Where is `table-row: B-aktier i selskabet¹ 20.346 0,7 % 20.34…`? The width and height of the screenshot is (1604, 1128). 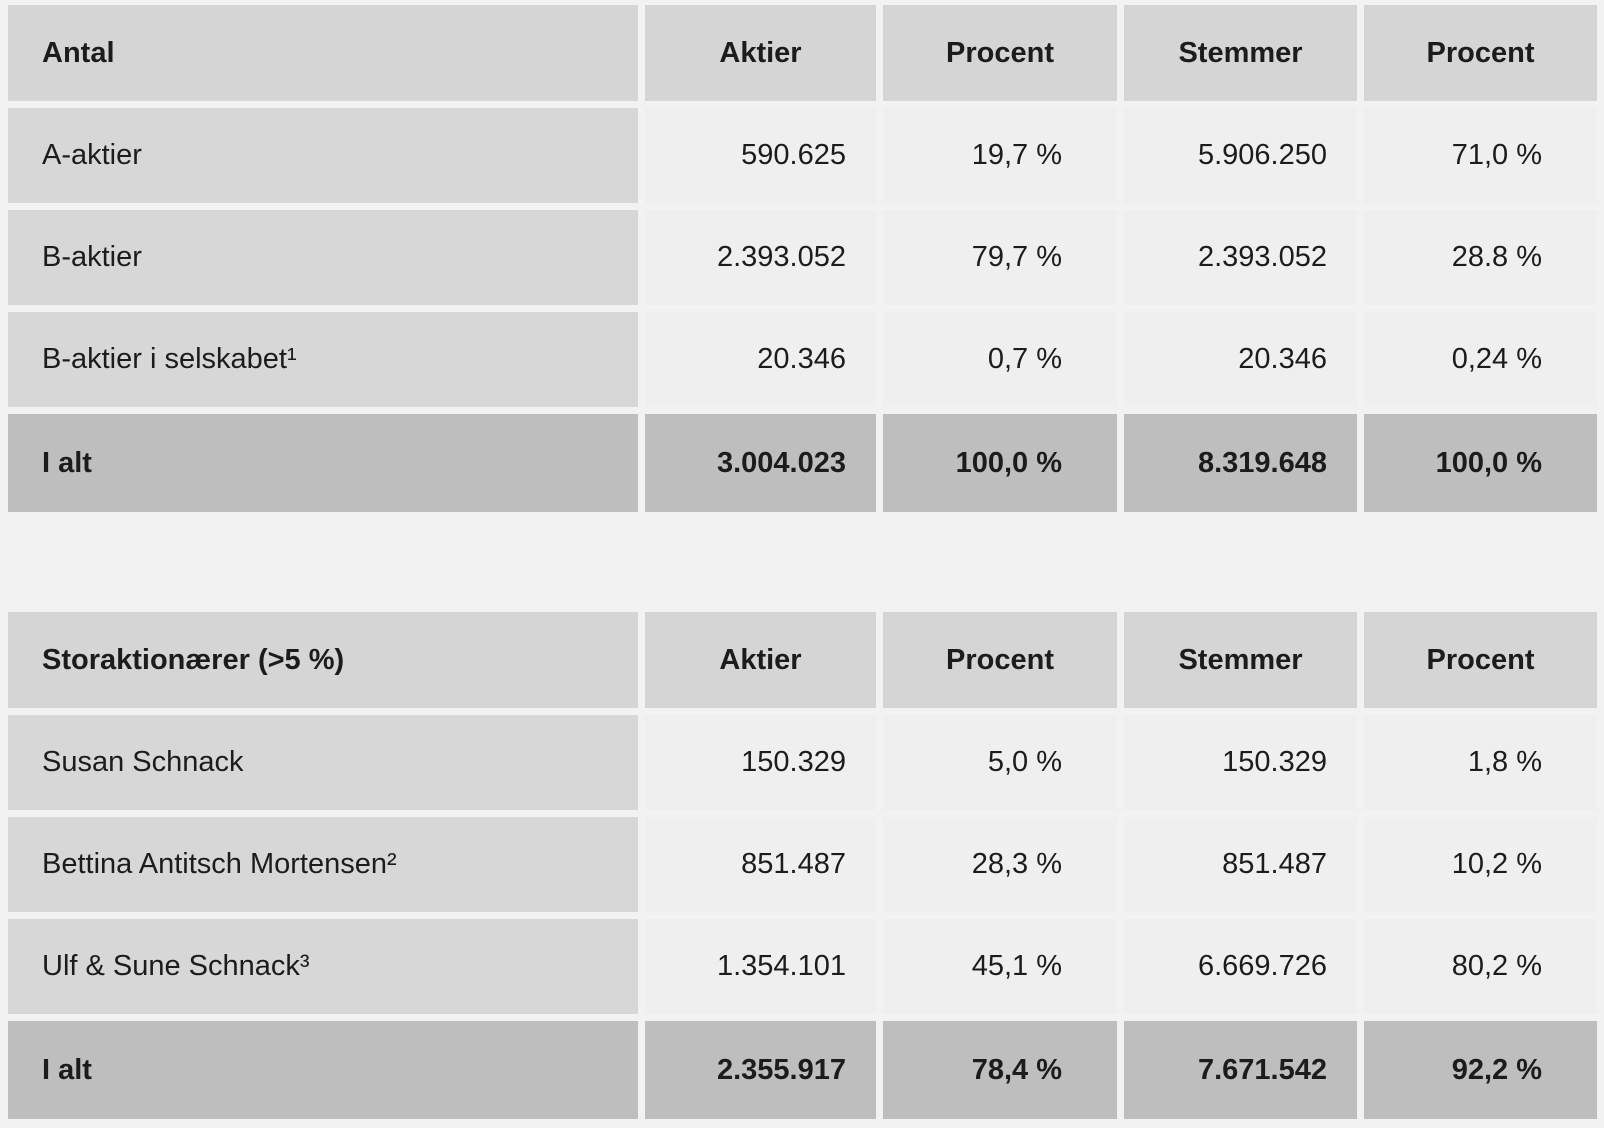
table-row: B-aktier i selskabet¹ 20.346 0,7 % 20.34… is located at coordinates (802, 359).